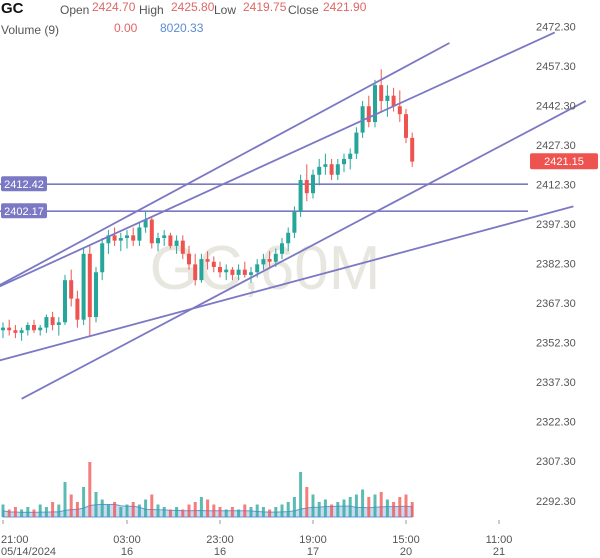  I want to click on x-tick-time: 11:00, so click(499, 540).